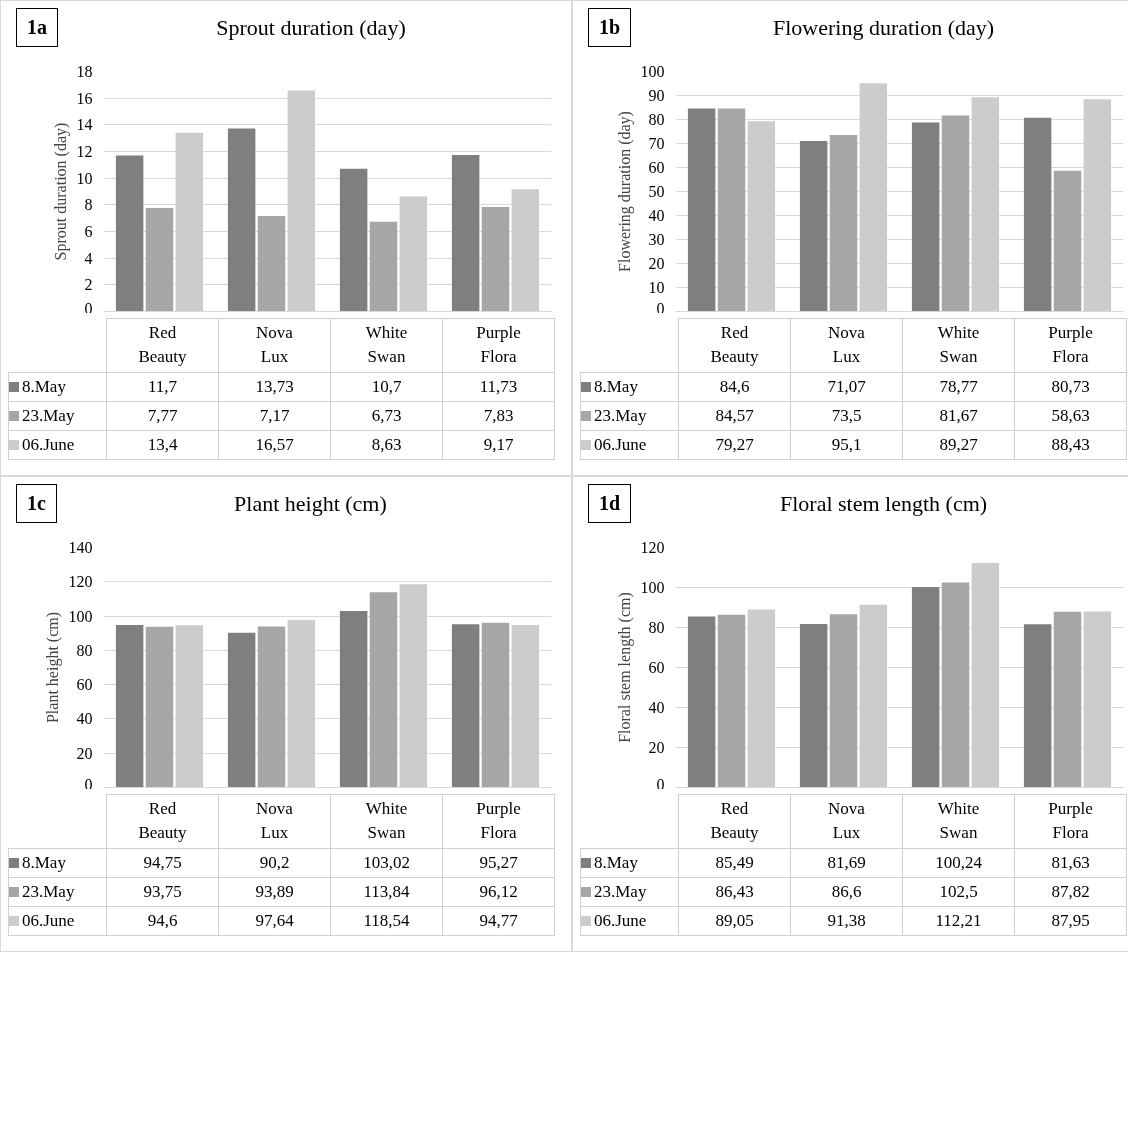 The image size is (1128, 1139). What do you see at coordinates (274, 892) in the screenshot?
I see `data-label: 93,89` at bounding box center [274, 892].